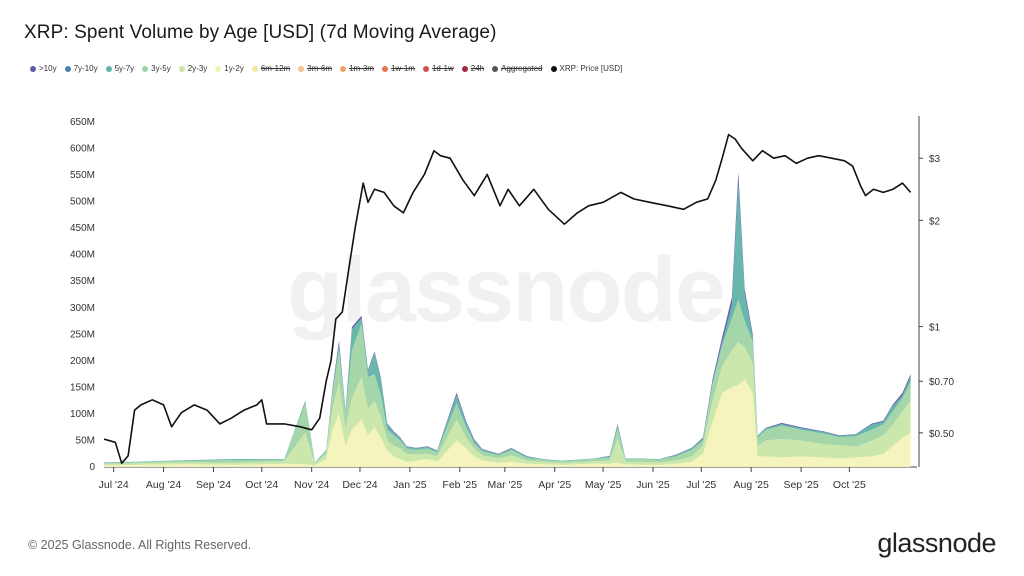  I want to click on x-tick-label: Aug '24, so click(163, 485).